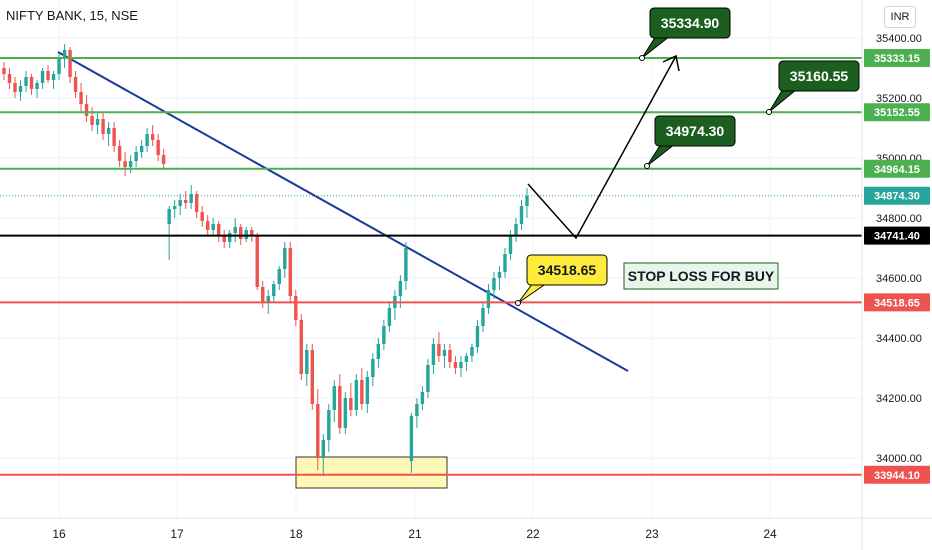 Image resolution: width=932 pixels, height=550 pixels. I want to click on price-level-tag-label: 34874.30, so click(897, 197).